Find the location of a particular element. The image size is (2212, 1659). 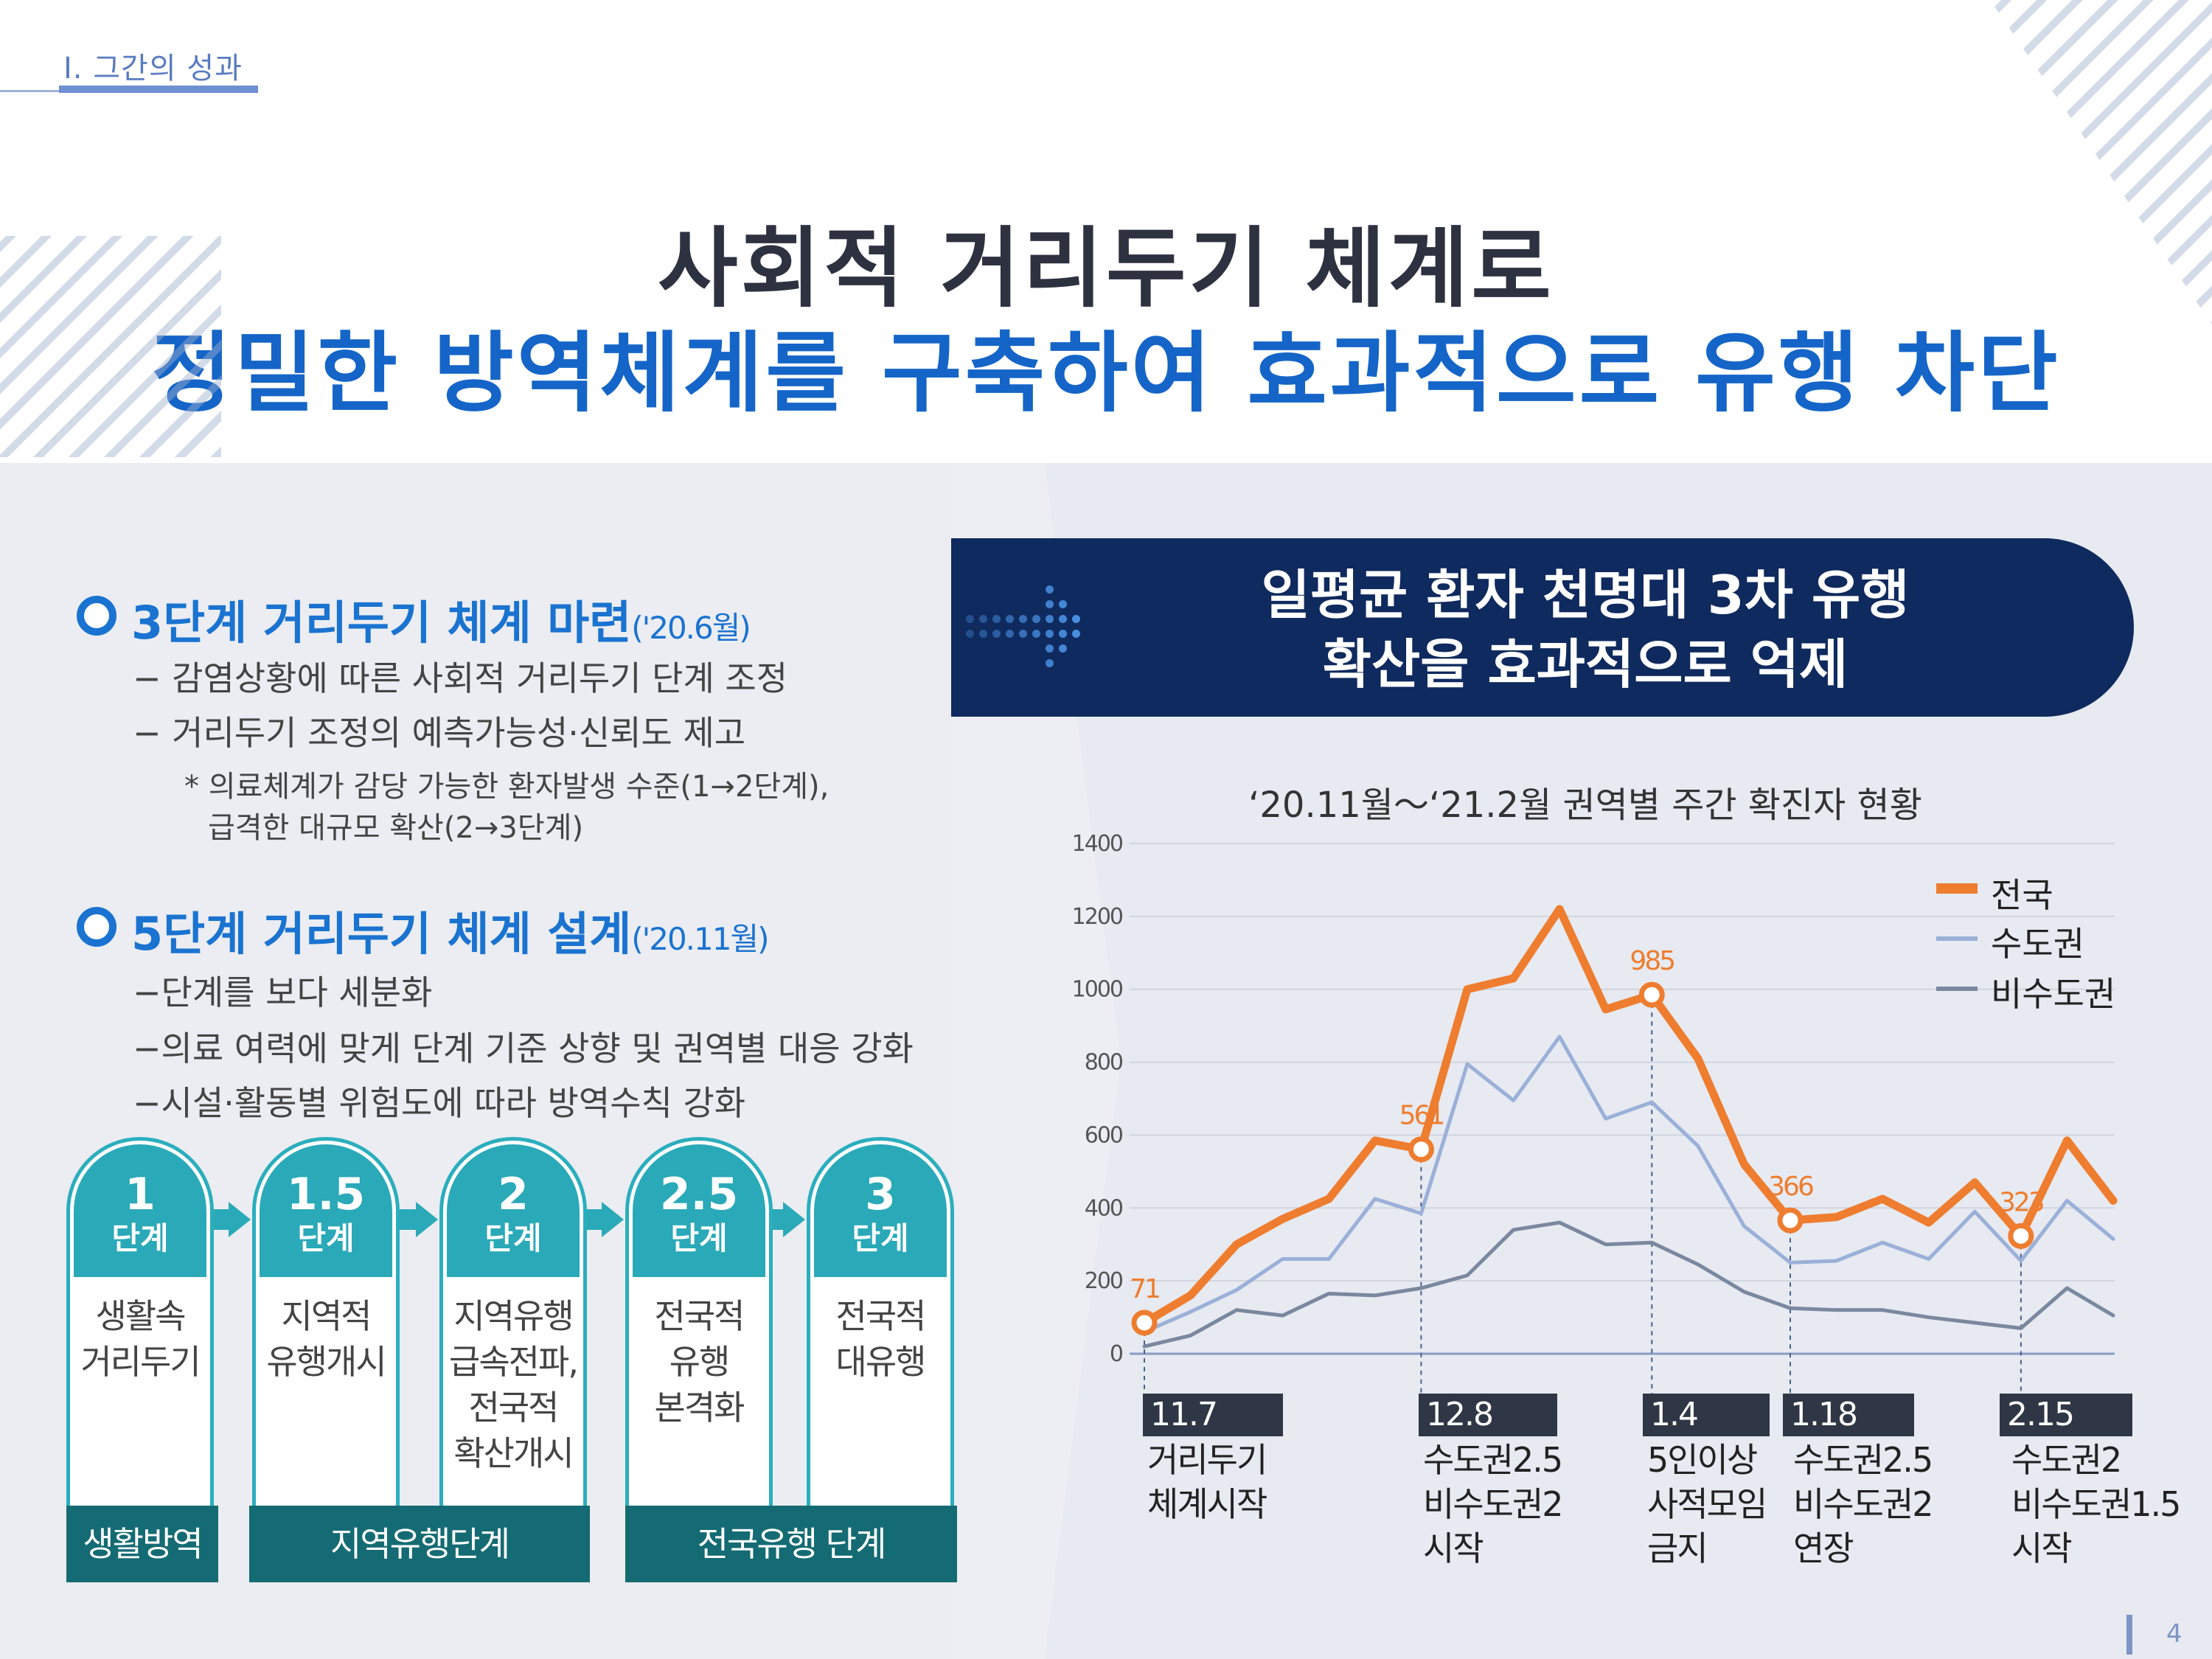

event-date-tag: 11.7 is located at coordinates (1213, 1415).